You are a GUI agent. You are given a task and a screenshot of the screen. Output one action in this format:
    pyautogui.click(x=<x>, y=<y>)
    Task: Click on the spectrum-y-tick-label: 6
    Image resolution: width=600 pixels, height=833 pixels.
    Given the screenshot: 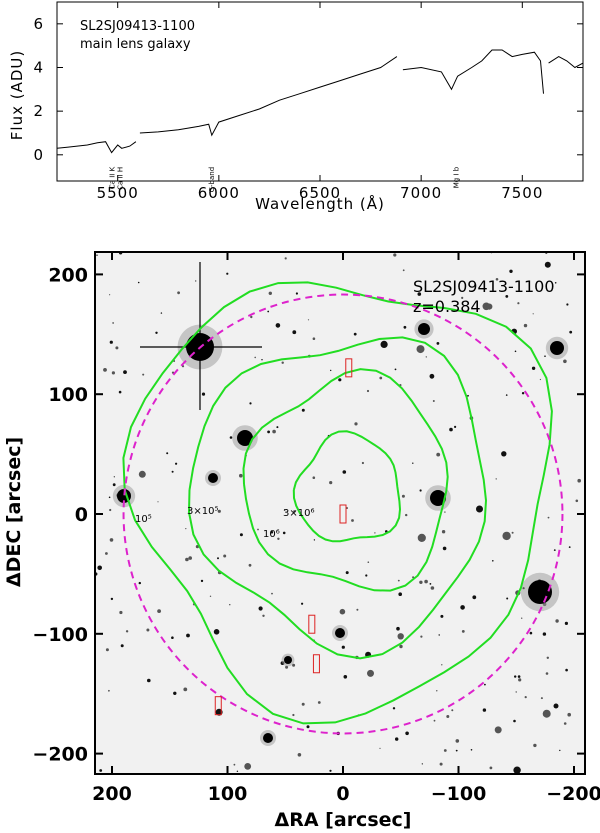 What is the action you would take?
    pyautogui.click(x=38, y=24)
    